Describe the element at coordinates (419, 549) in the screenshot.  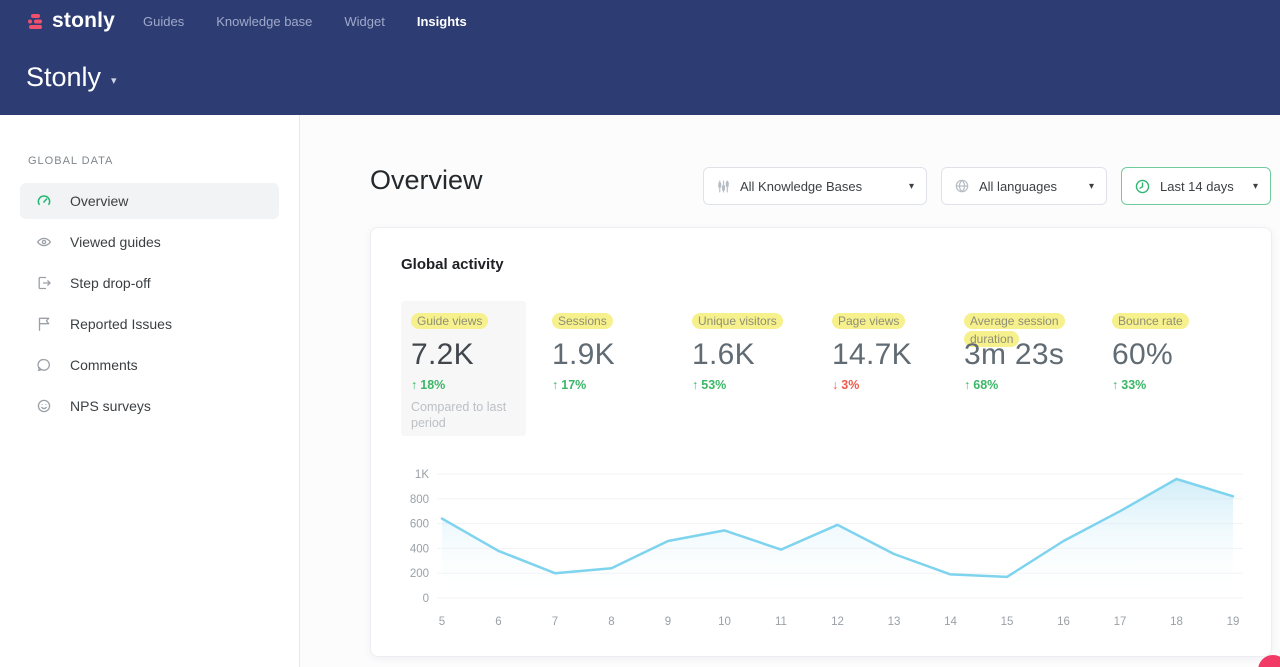
I see `y-axis-tick-label: 400` at that location.